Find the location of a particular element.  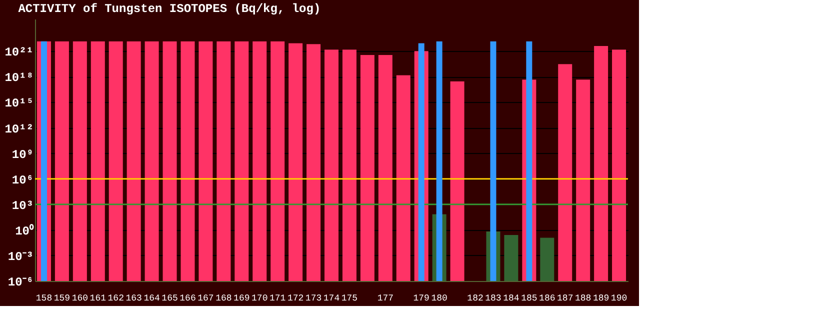

x-tick-label: 173 is located at coordinates (313, 299).